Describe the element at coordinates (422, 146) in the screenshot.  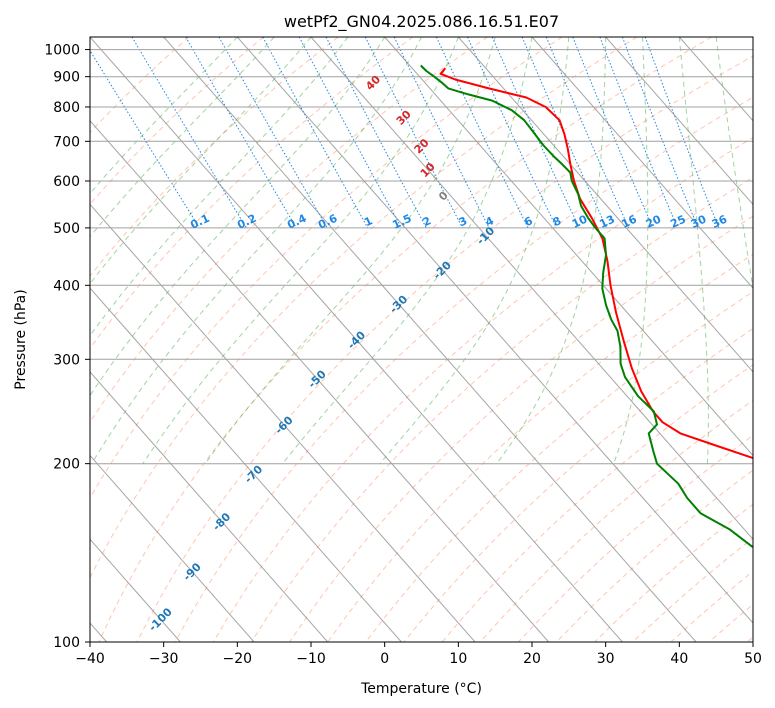
I see `moist-adiabat-label: 20` at that location.